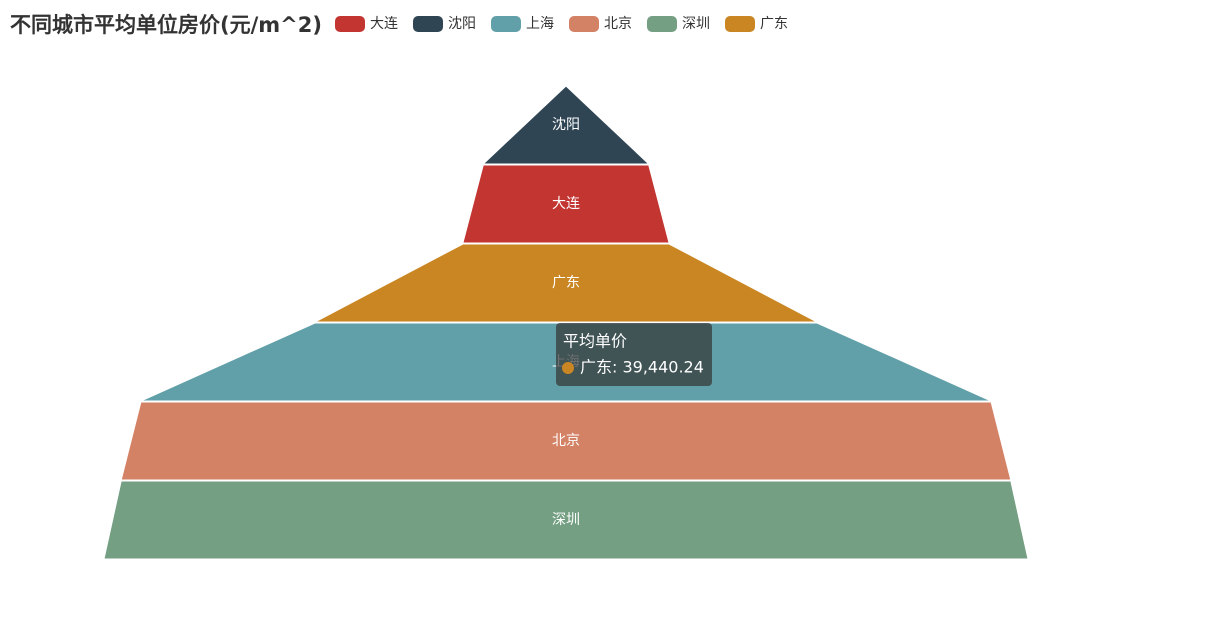 The height and width of the screenshot is (631, 1213). What do you see at coordinates (618, 24) in the screenshot?
I see `legend-label: 北京` at bounding box center [618, 24].